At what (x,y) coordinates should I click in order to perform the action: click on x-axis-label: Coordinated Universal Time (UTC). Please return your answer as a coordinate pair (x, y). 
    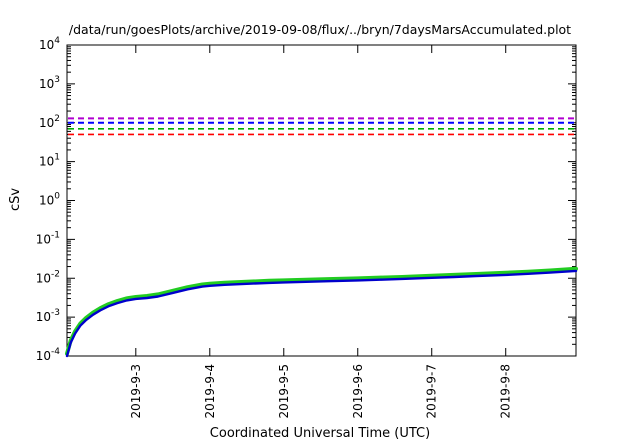
    Looking at the image, I should click on (320, 433).